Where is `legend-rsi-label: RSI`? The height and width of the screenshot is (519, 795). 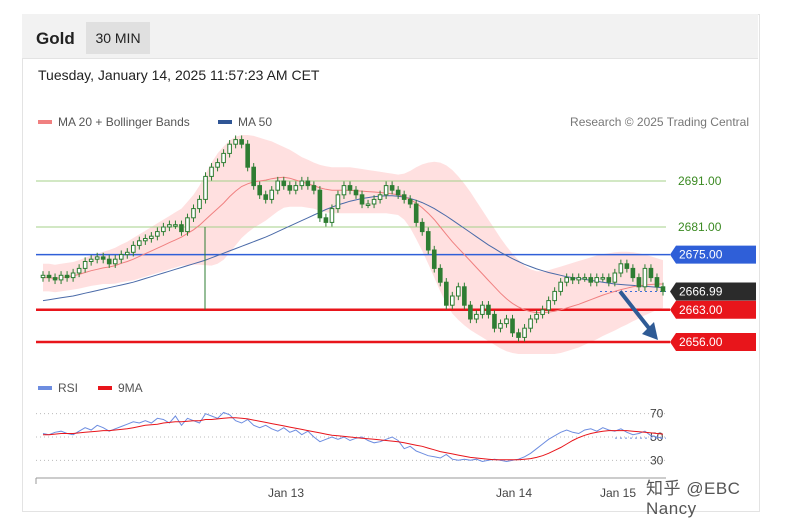
legend-rsi-label: RSI is located at coordinates (68, 388).